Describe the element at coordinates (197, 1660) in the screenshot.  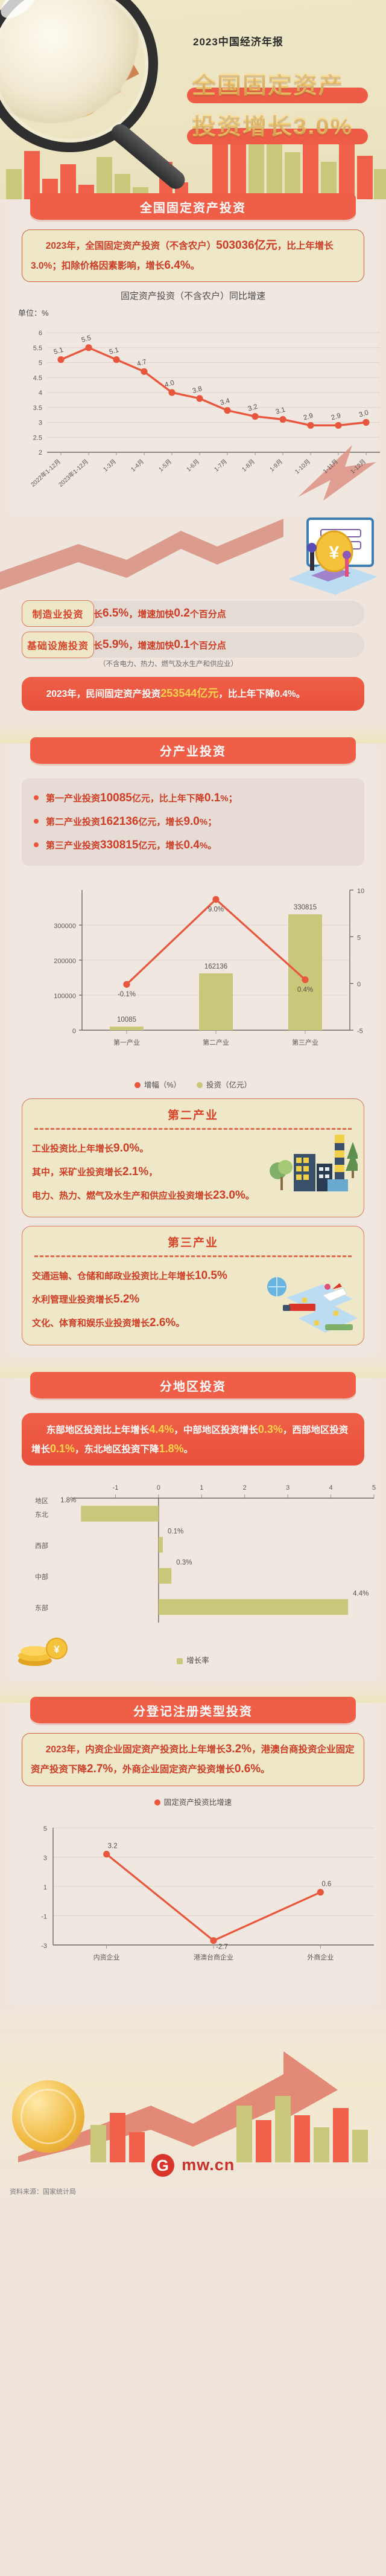
I see `legend-label-growth-rate: 增长率` at that location.